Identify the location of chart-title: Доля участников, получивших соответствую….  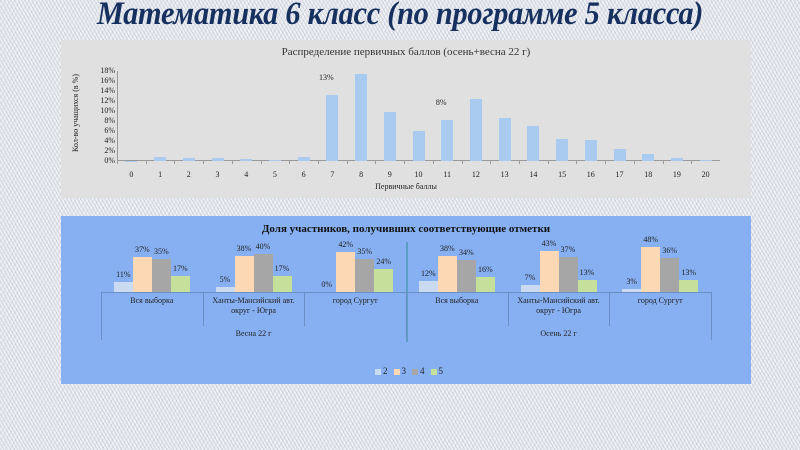
(406, 229).